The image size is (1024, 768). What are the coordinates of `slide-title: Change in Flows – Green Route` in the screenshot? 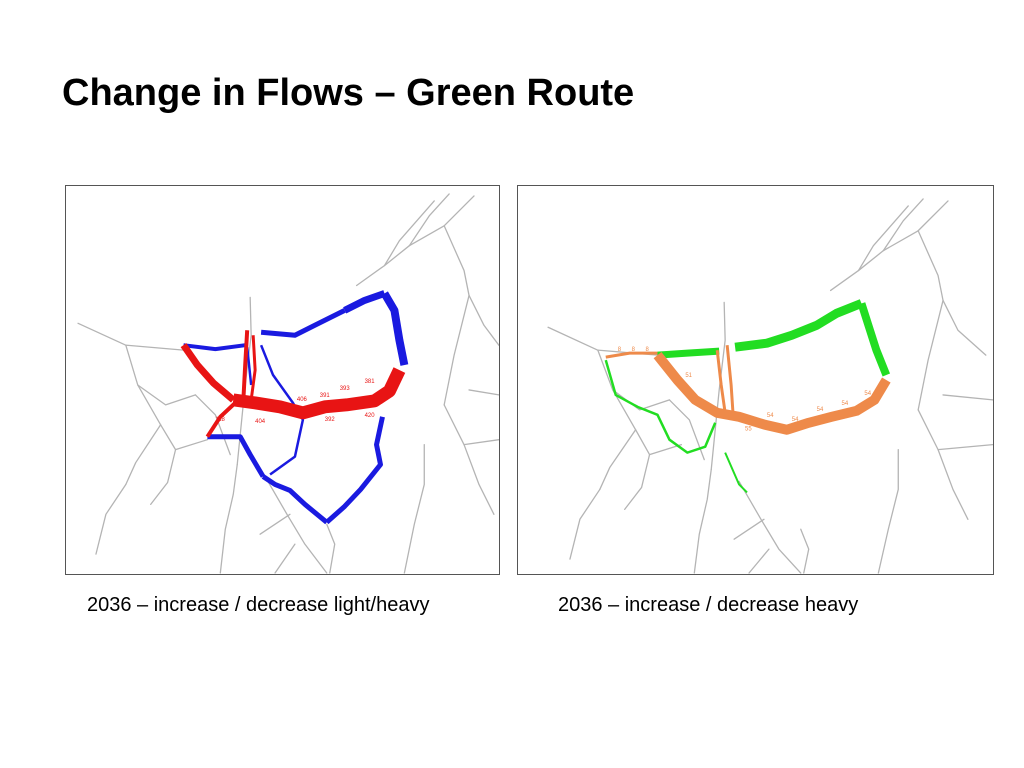 It's located at (348, 93).